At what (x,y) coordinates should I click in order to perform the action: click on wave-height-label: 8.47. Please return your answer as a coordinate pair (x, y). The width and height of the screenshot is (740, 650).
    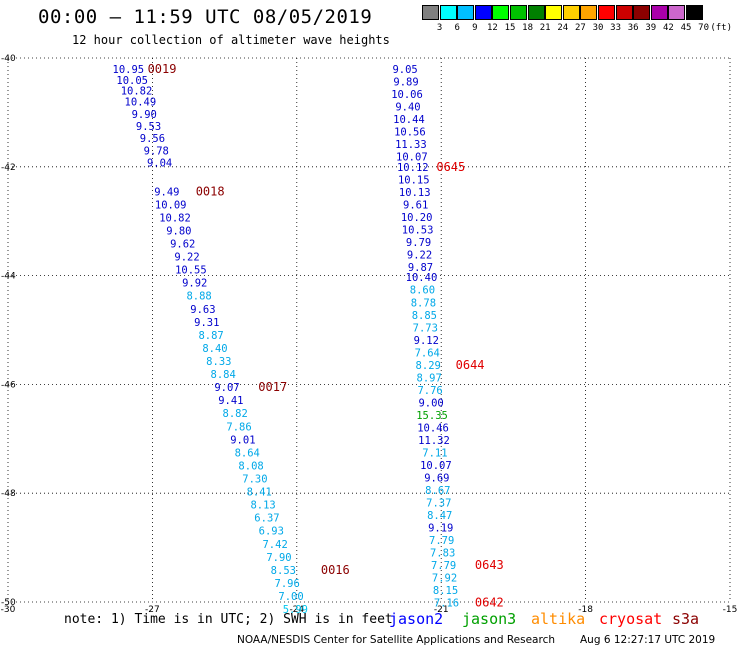
    Looking at the image, I should click on (439, 516).